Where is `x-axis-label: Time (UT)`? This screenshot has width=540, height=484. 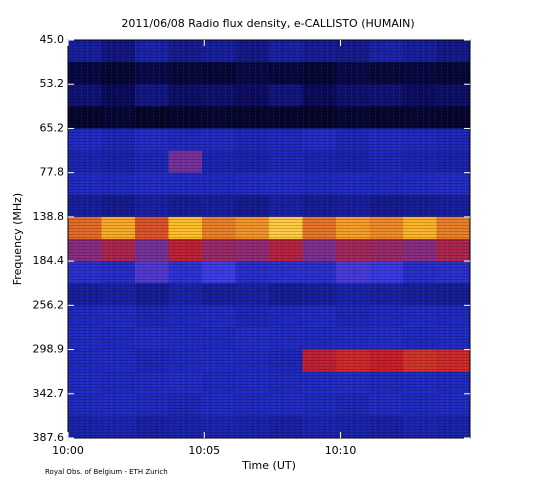
x-axis-label: Time (UT) is located at coordinates (268, 465).